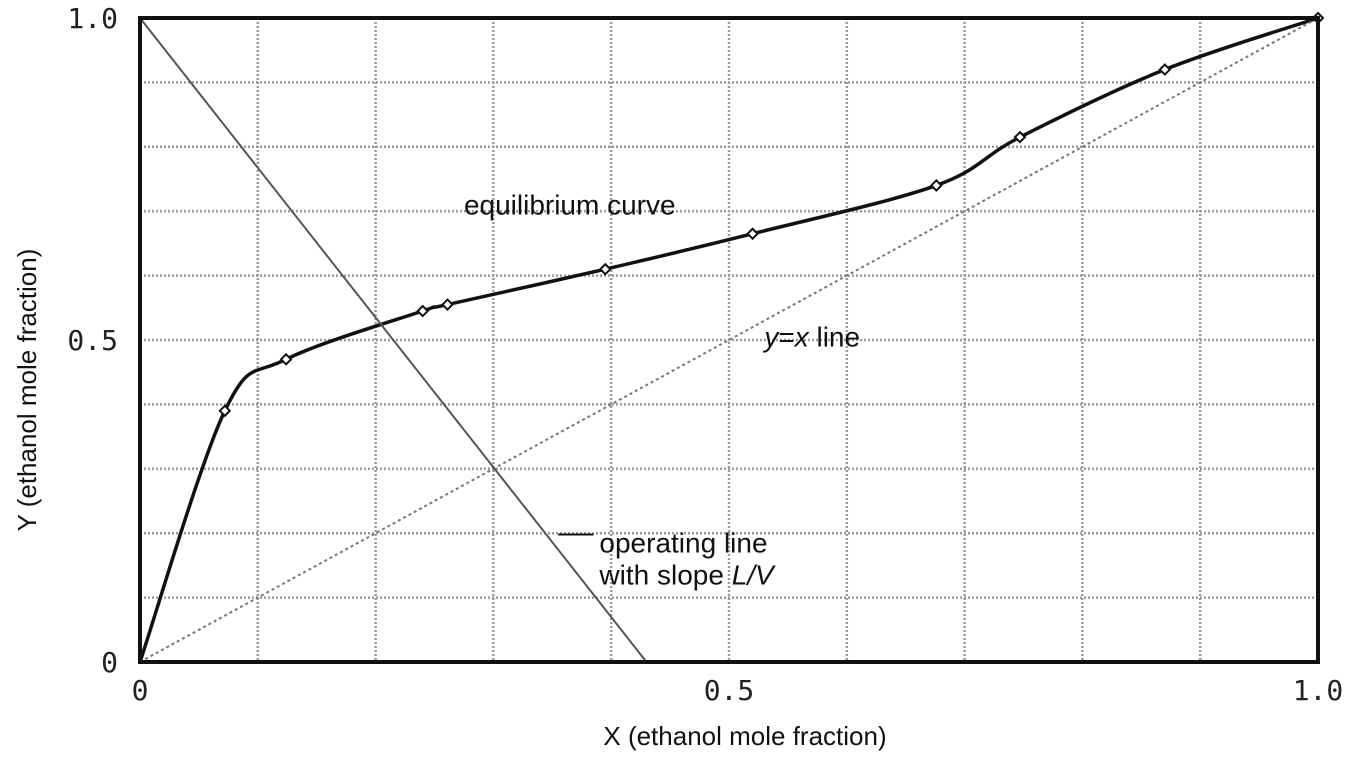 The height and width of the screenshot is (758, 1354). I want to click on y-equals-x-label: y=x line, so click(811, 336).